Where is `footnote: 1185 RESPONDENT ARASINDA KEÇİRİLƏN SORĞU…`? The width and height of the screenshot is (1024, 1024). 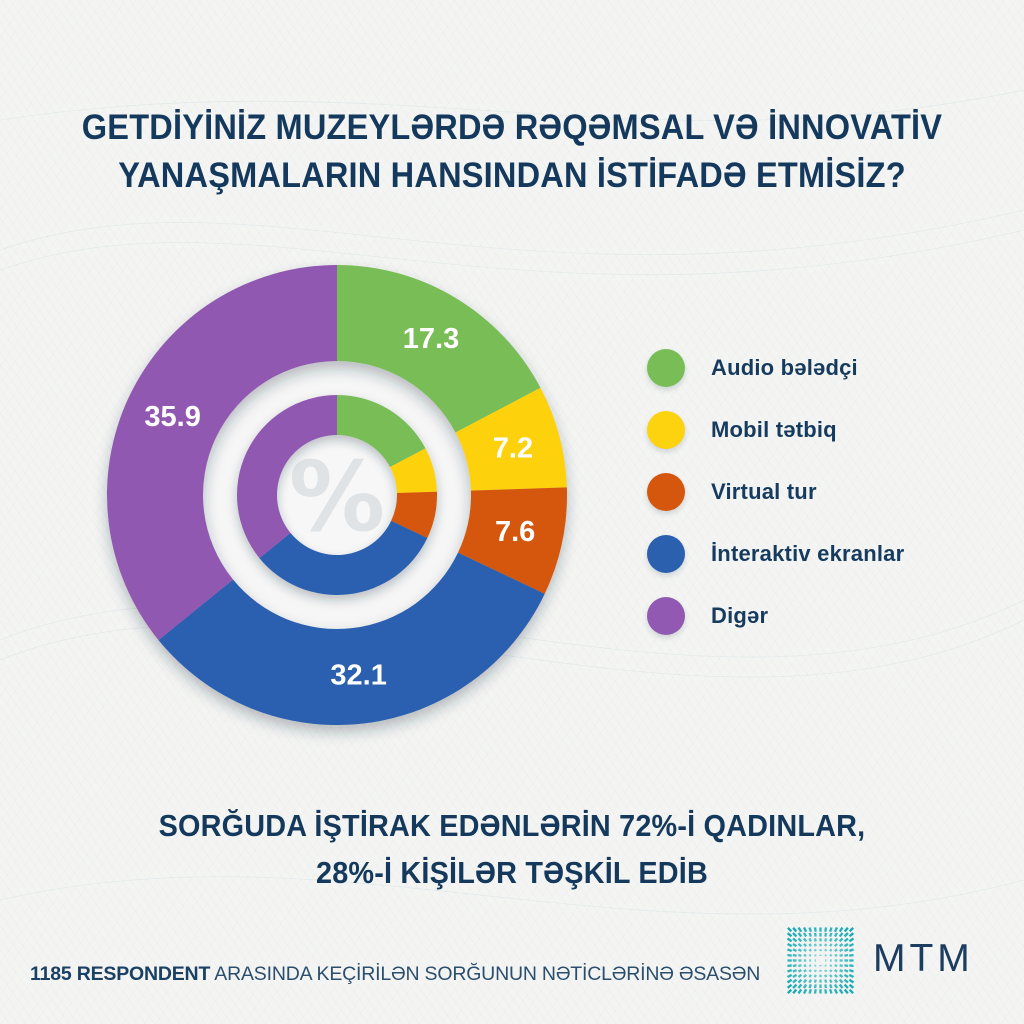
footnote: 1185 RESPONDENT ARASINDA KEÇİRİLƏN SORĞU… is located at coordinates (395, 974).